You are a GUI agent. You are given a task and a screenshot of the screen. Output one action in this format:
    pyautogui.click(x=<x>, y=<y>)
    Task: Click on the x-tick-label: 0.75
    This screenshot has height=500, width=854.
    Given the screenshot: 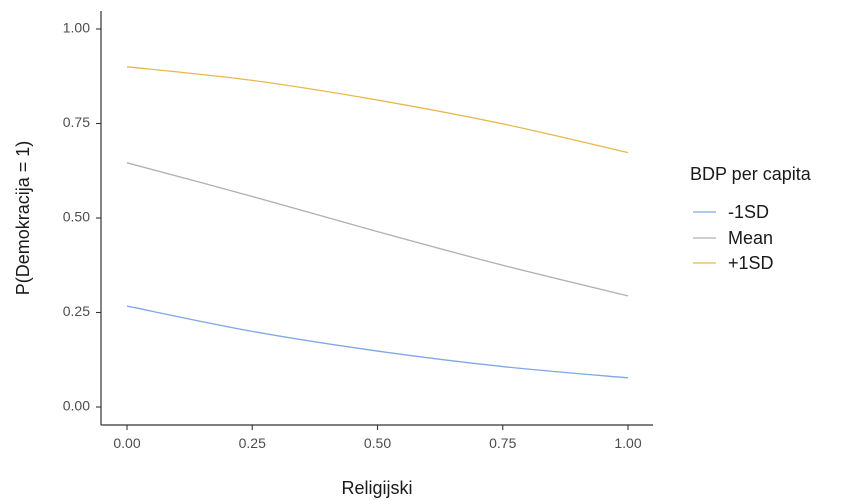 What is the action you would take?
    pyautogui.click(x=502, y=443)
    